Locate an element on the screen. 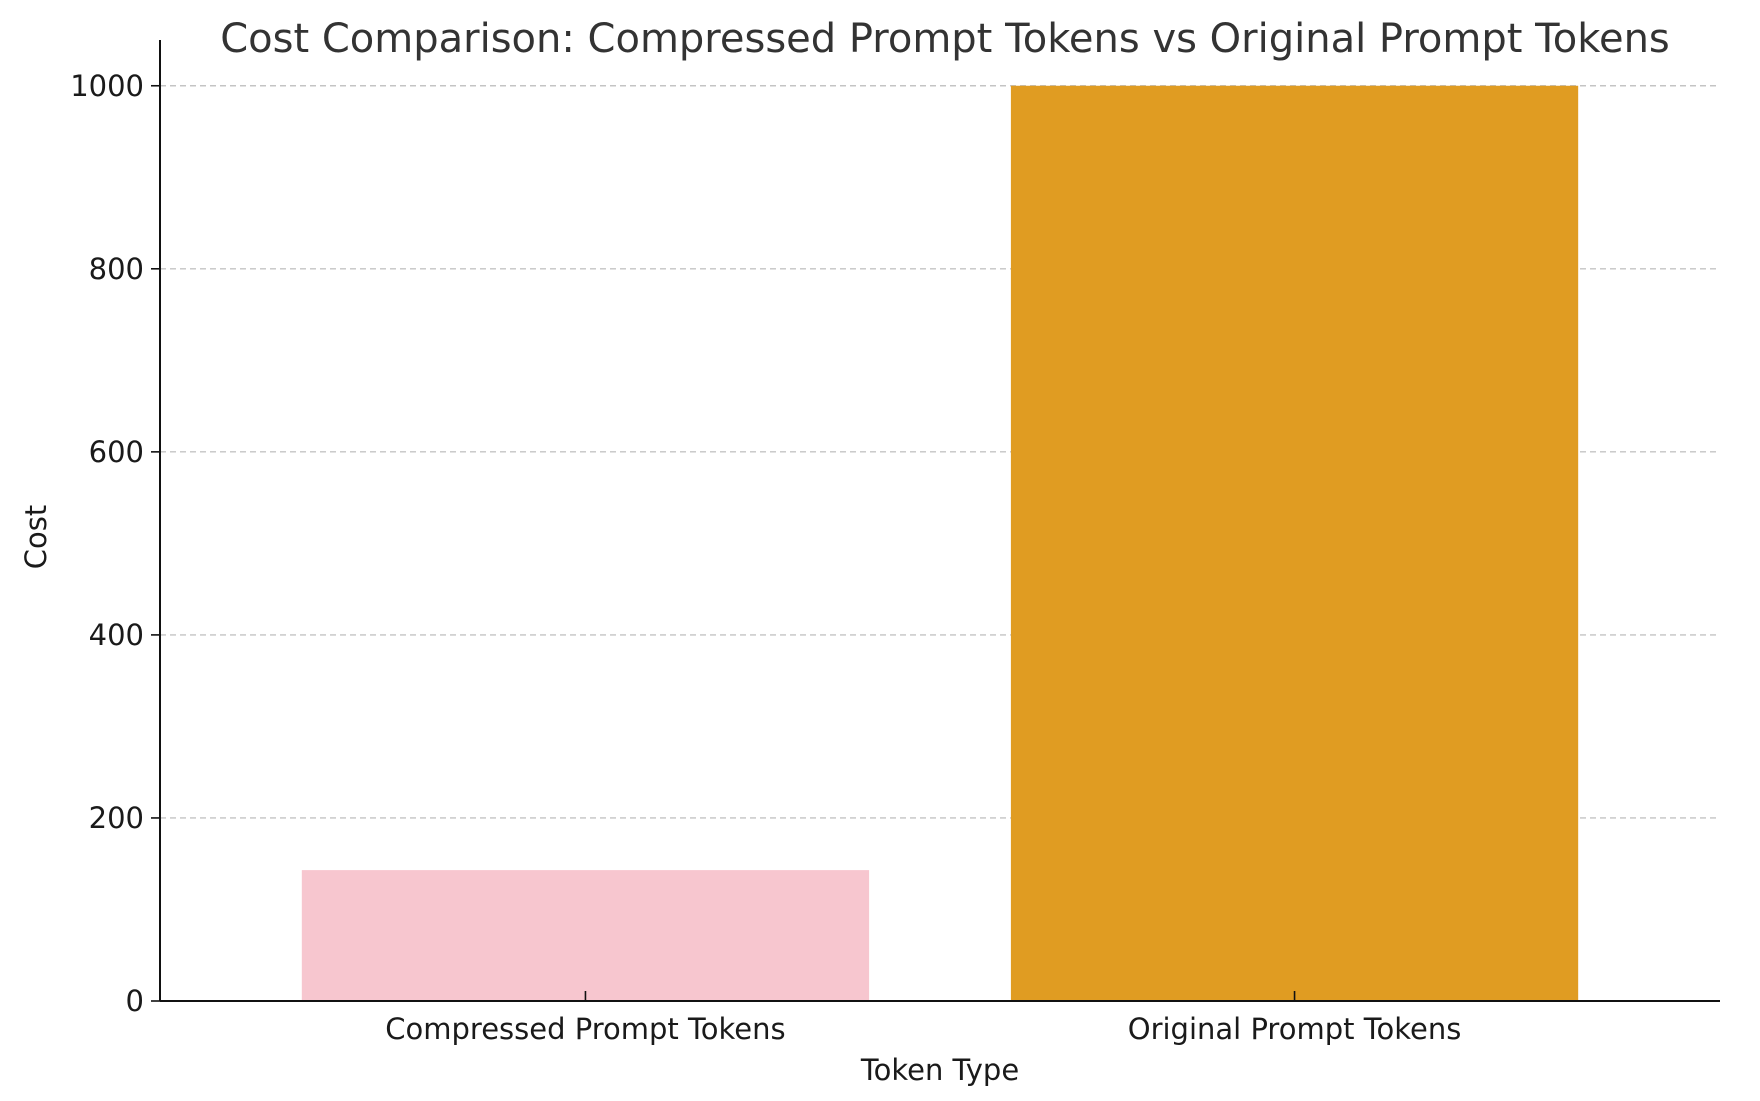 Image resolution: width=1760 pixels, height=1101 pixels. y-tick-label: 400 is located at coordinates (116, 635).